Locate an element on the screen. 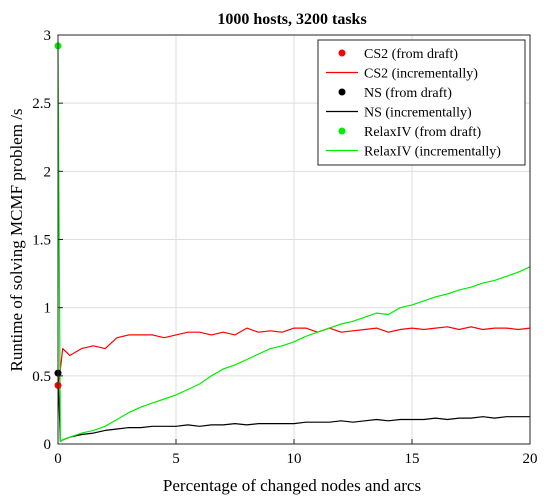  x-tick-label: 15 is located at coordinates (412, 459).